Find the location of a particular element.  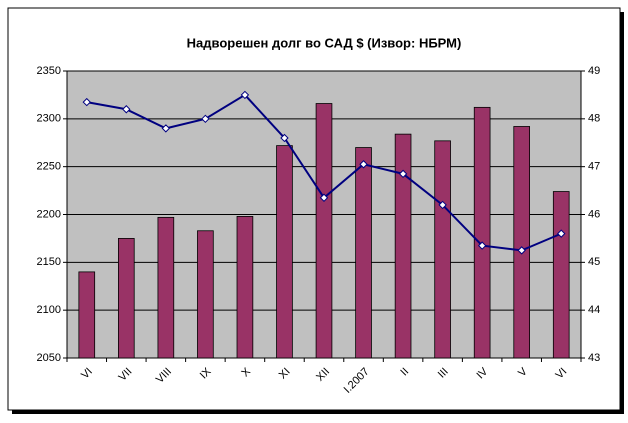

y2-tick-label: 47 is located at coordinates (594, 167).